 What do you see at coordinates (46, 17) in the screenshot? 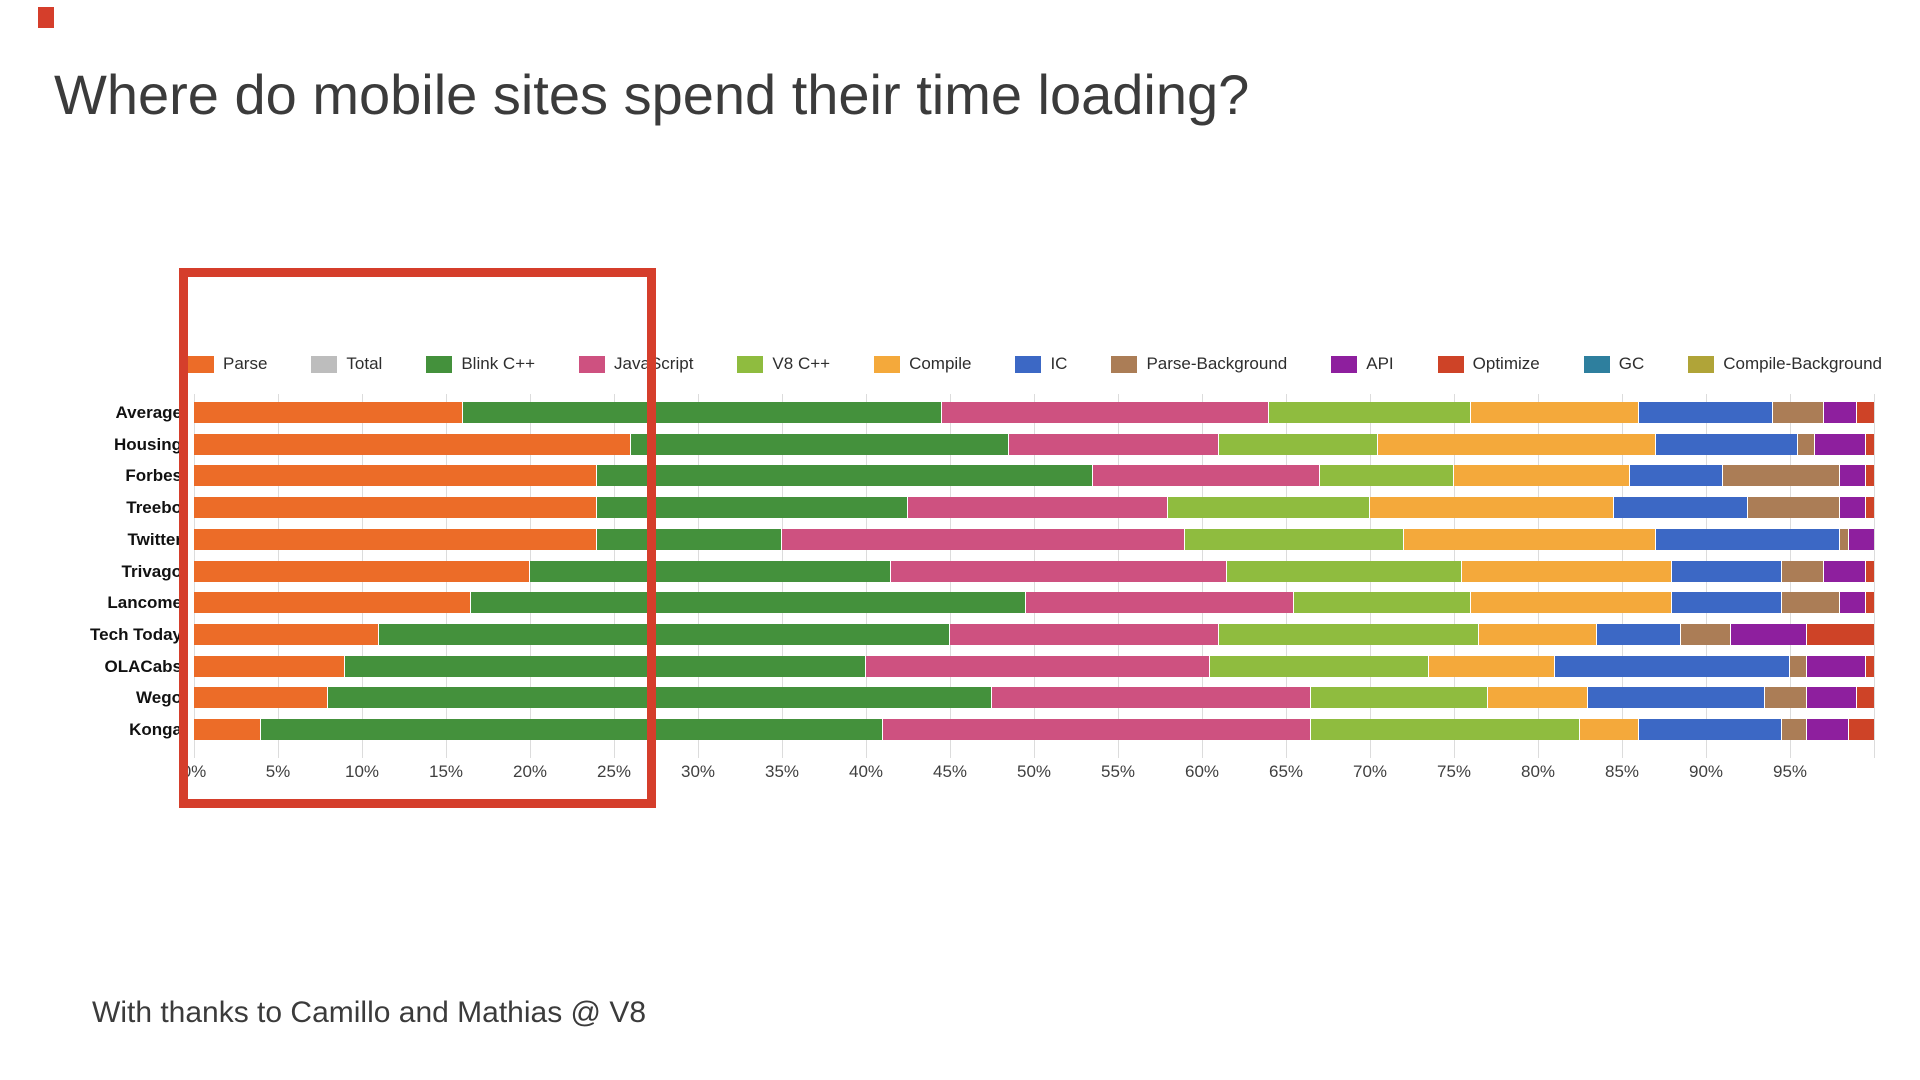
I see `red-corner-mark` at bounding box center [46, 17].